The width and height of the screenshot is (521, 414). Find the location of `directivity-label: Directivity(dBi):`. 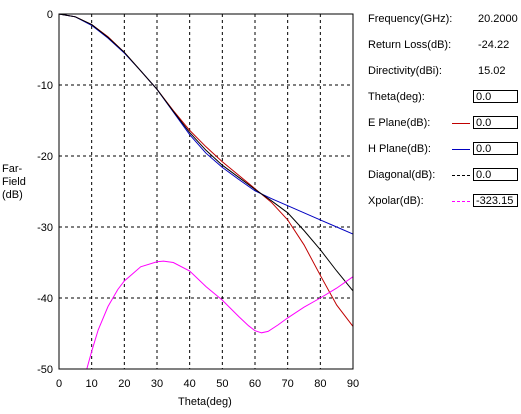

directivity-label: Directivity(dBi): is located at coordinates (405, 71).